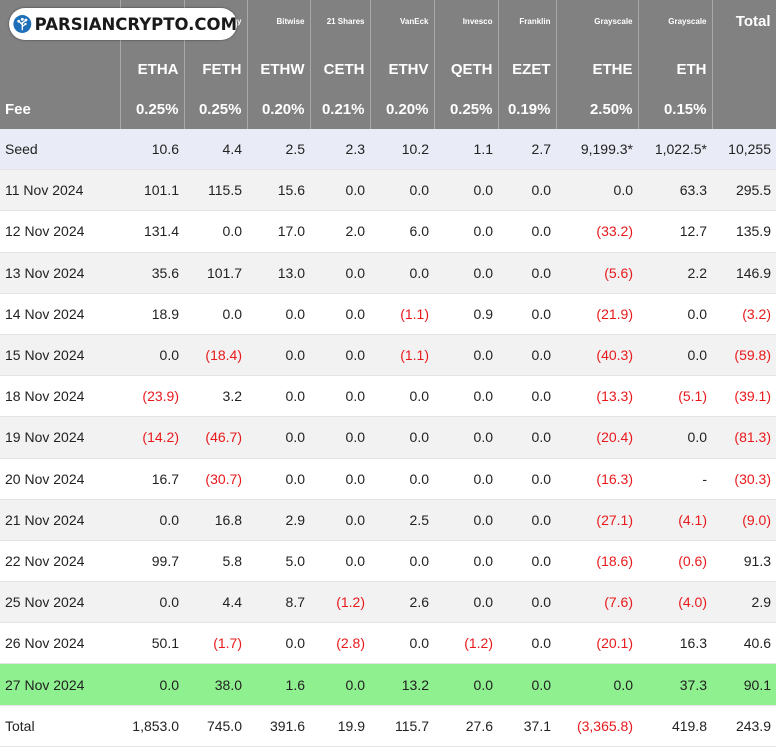 The width and height of the screenshot is (776, 747). I want to click on row-label: 19 Nov 2024, so click(60, 437).